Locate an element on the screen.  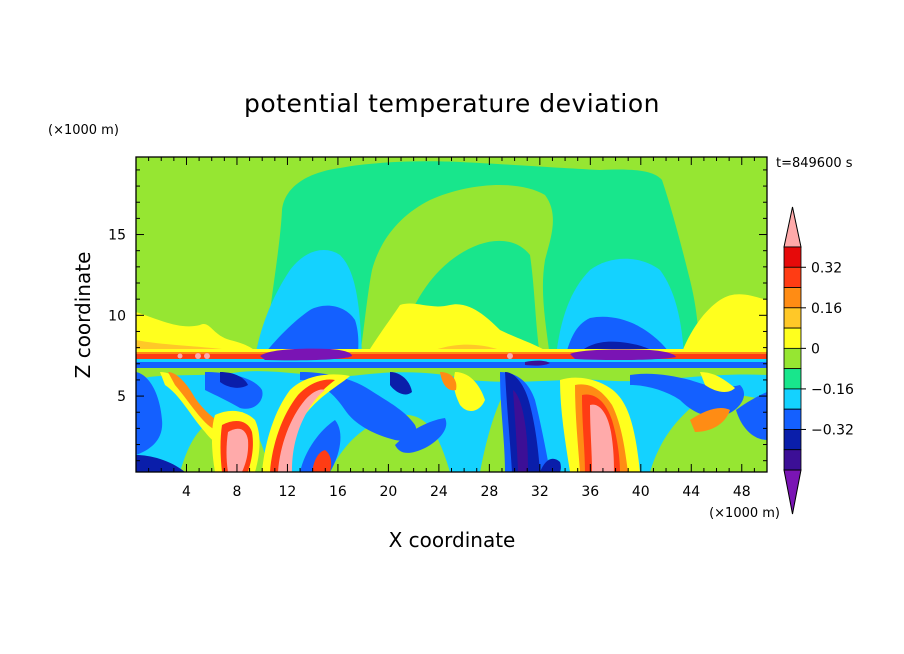
colorbar-extend-min is located at coordinates (792, 492).